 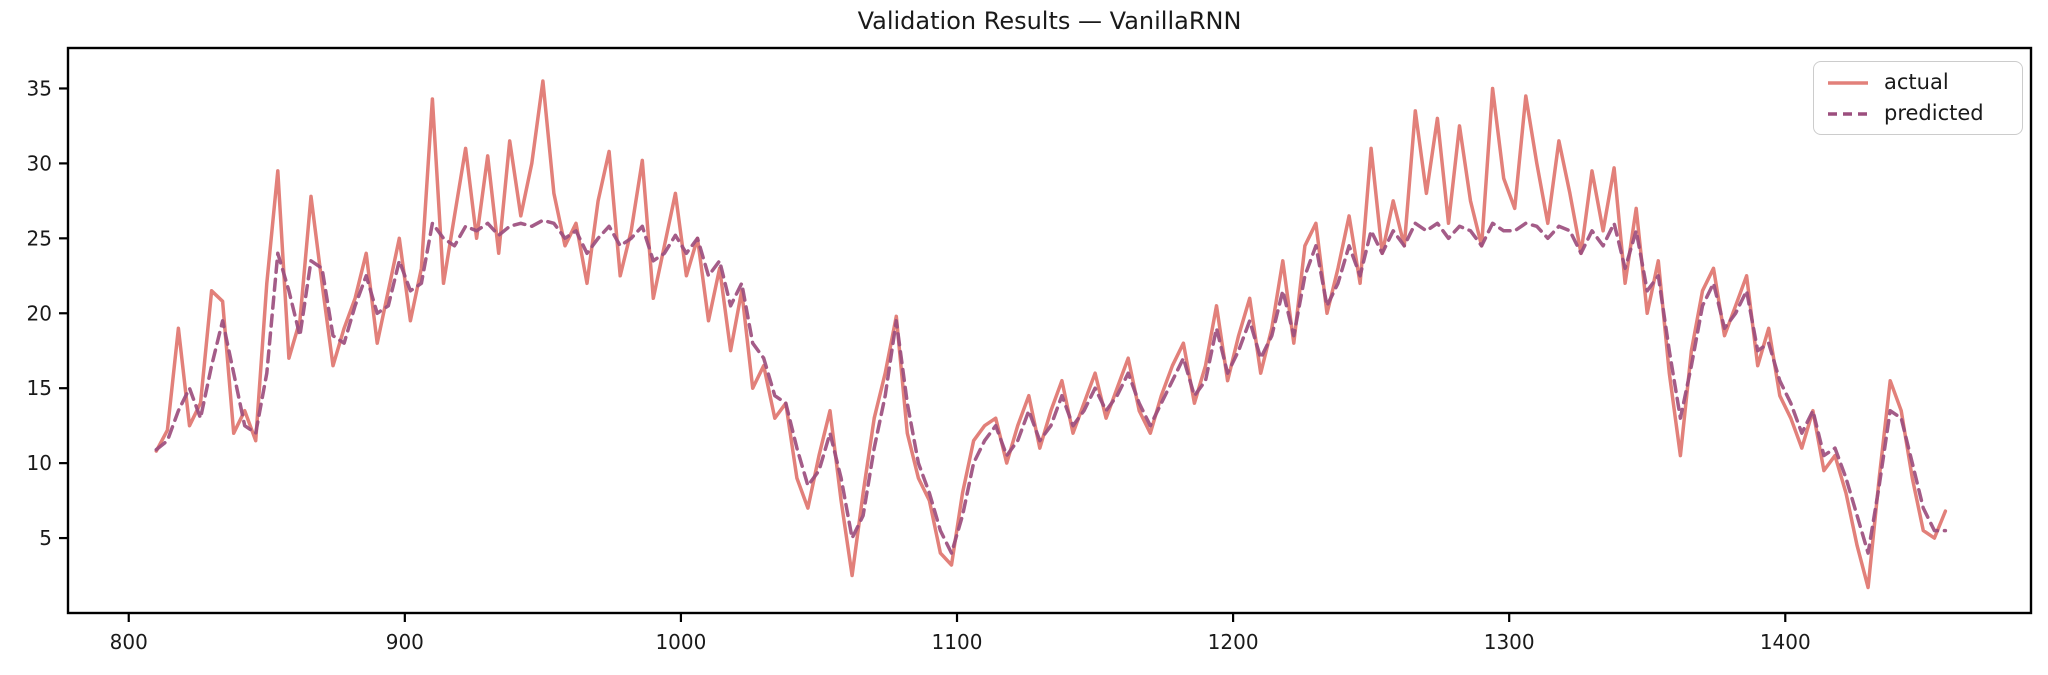 I want to click on y-tick-label: 30, so click(x=39, y=163).